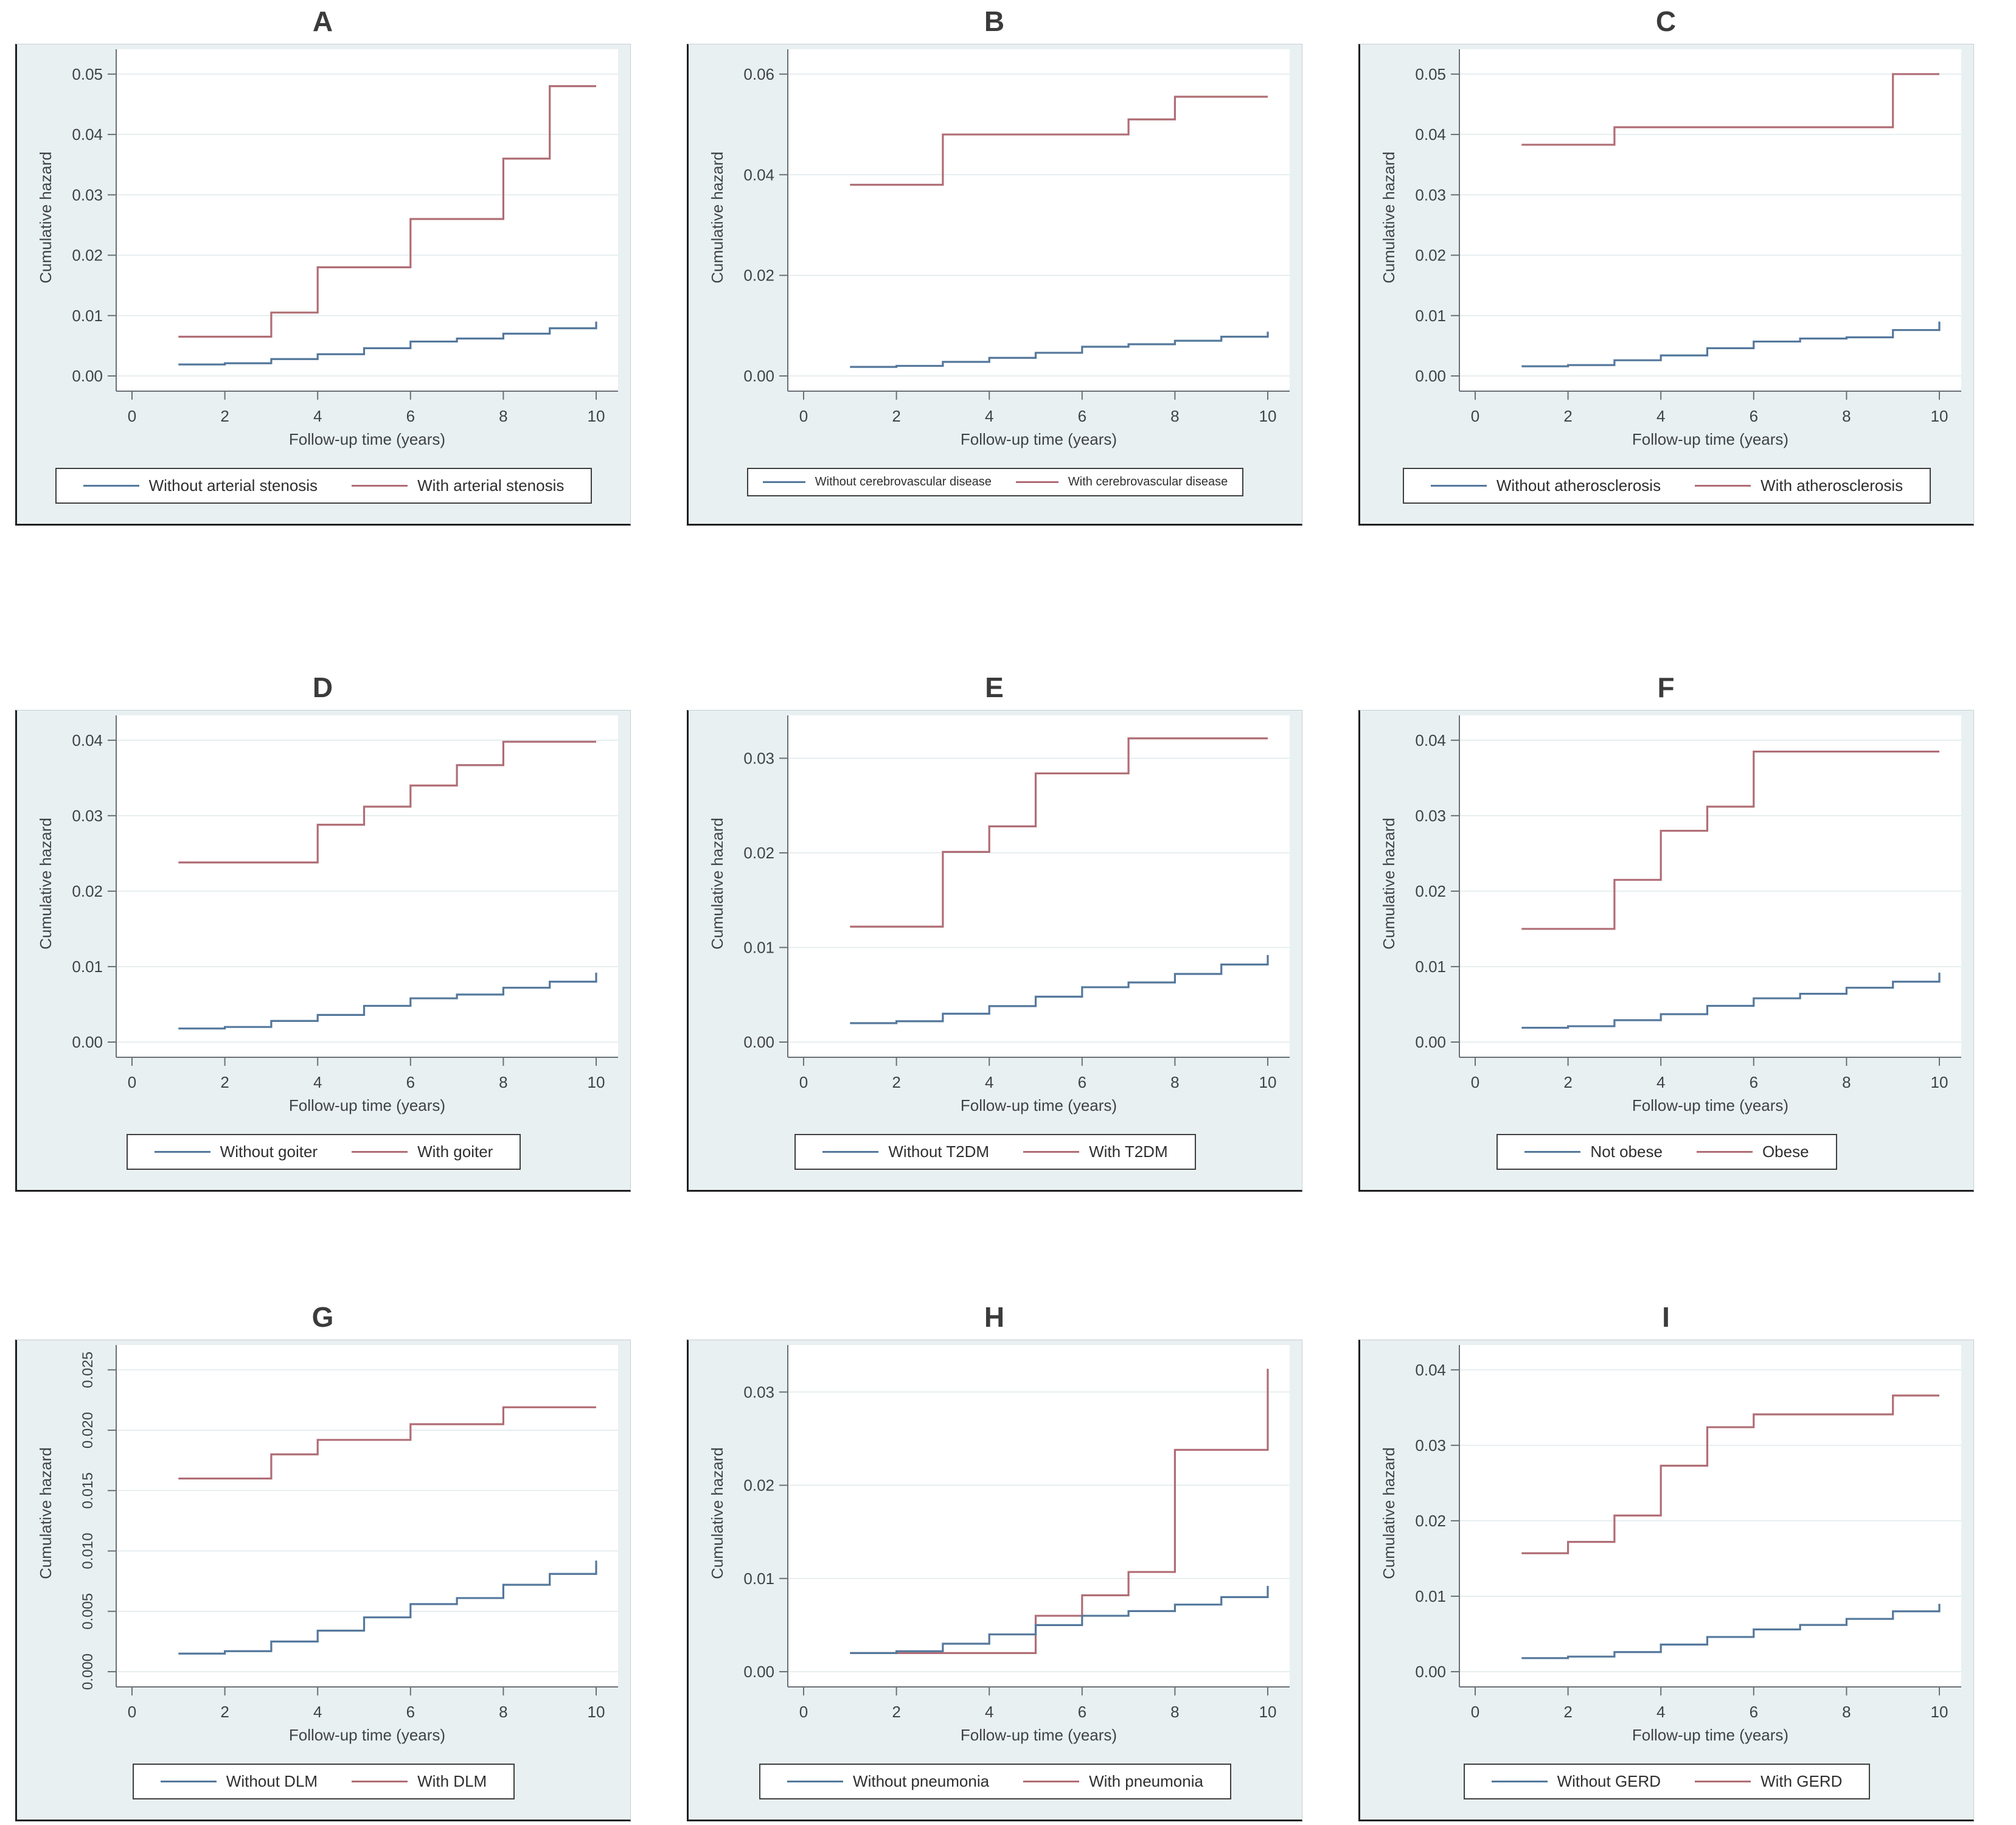  I want to click on y-tick-label: 0.06, so click(758, 74).